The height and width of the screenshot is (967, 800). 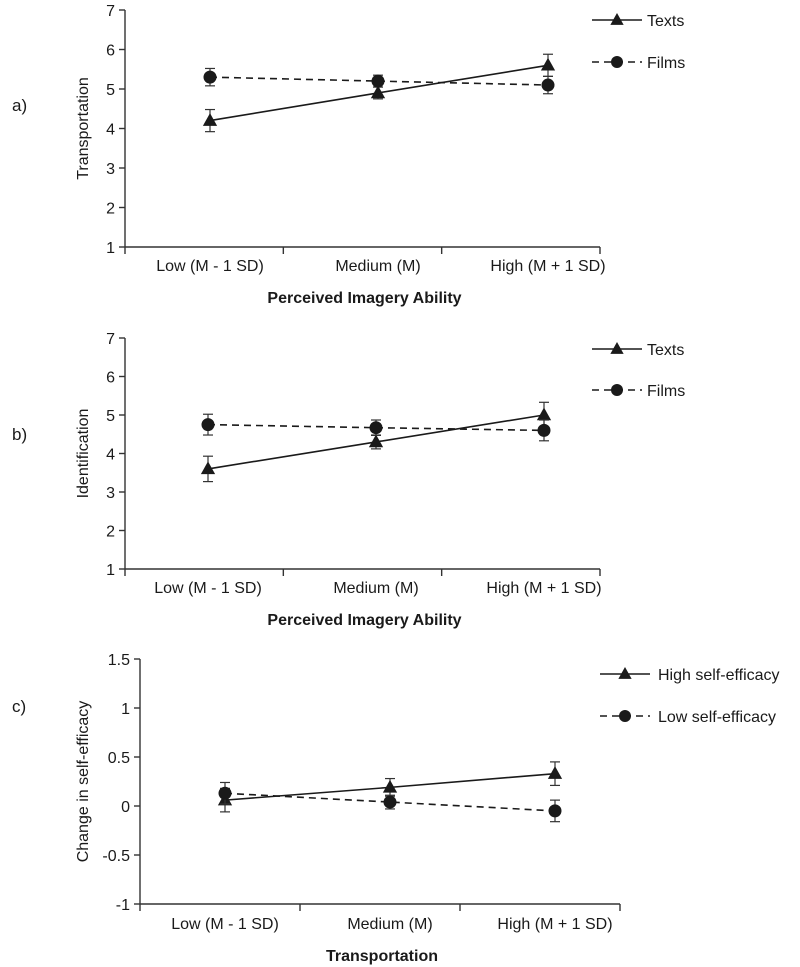 I want to click on y-axis-title: Identification, so click(x=83, y=454).